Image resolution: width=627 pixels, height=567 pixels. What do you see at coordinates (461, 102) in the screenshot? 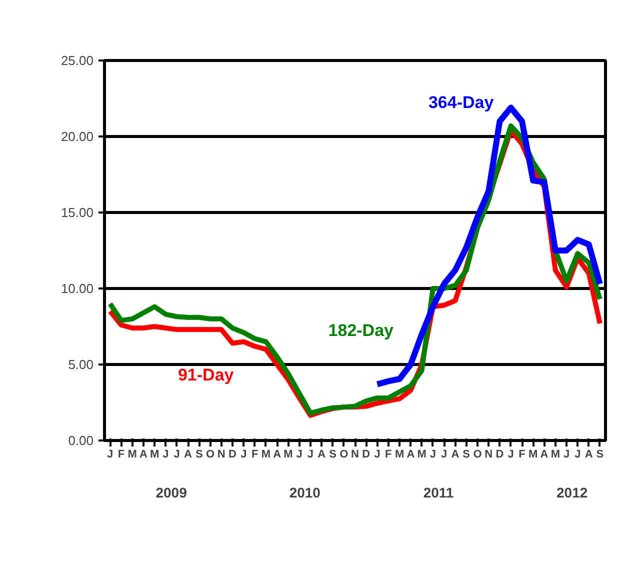
I see `series-label: 364-Day` at bounding box center [461, 102].